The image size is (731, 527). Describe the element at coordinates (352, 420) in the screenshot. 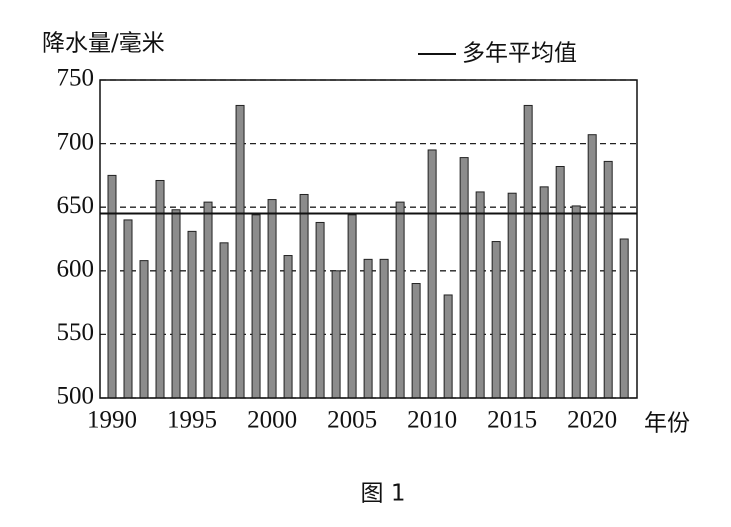

I see `x-tick-label: 2005` at that location.